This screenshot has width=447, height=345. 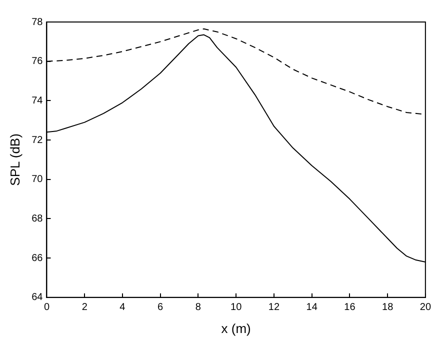 What do you see at coordinates (350, 308) in the screenshot?
I see `x-tick-label: 16` at bounding box center [350, 308].